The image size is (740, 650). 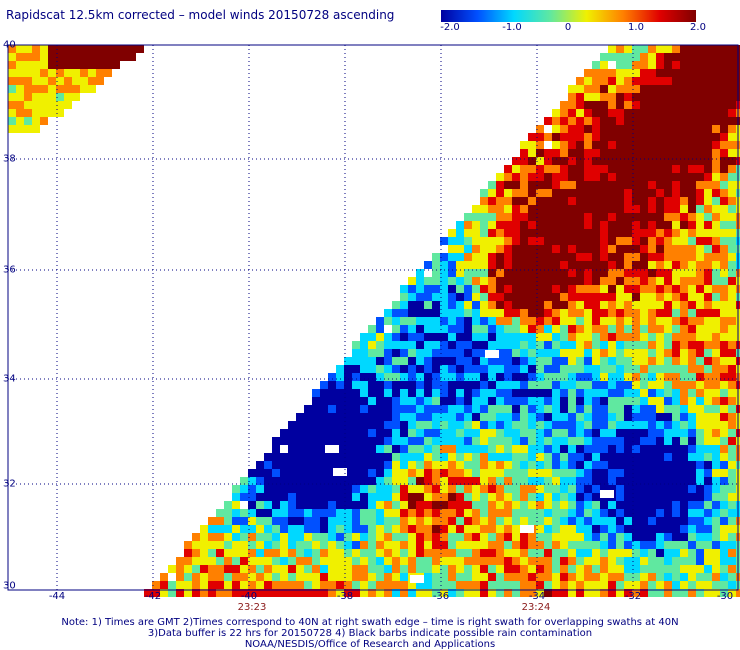 What do you see at coordinates (249, 596) in the screenshot?
I see `lon-tick-label: -40` at bounding box center [249, 596].